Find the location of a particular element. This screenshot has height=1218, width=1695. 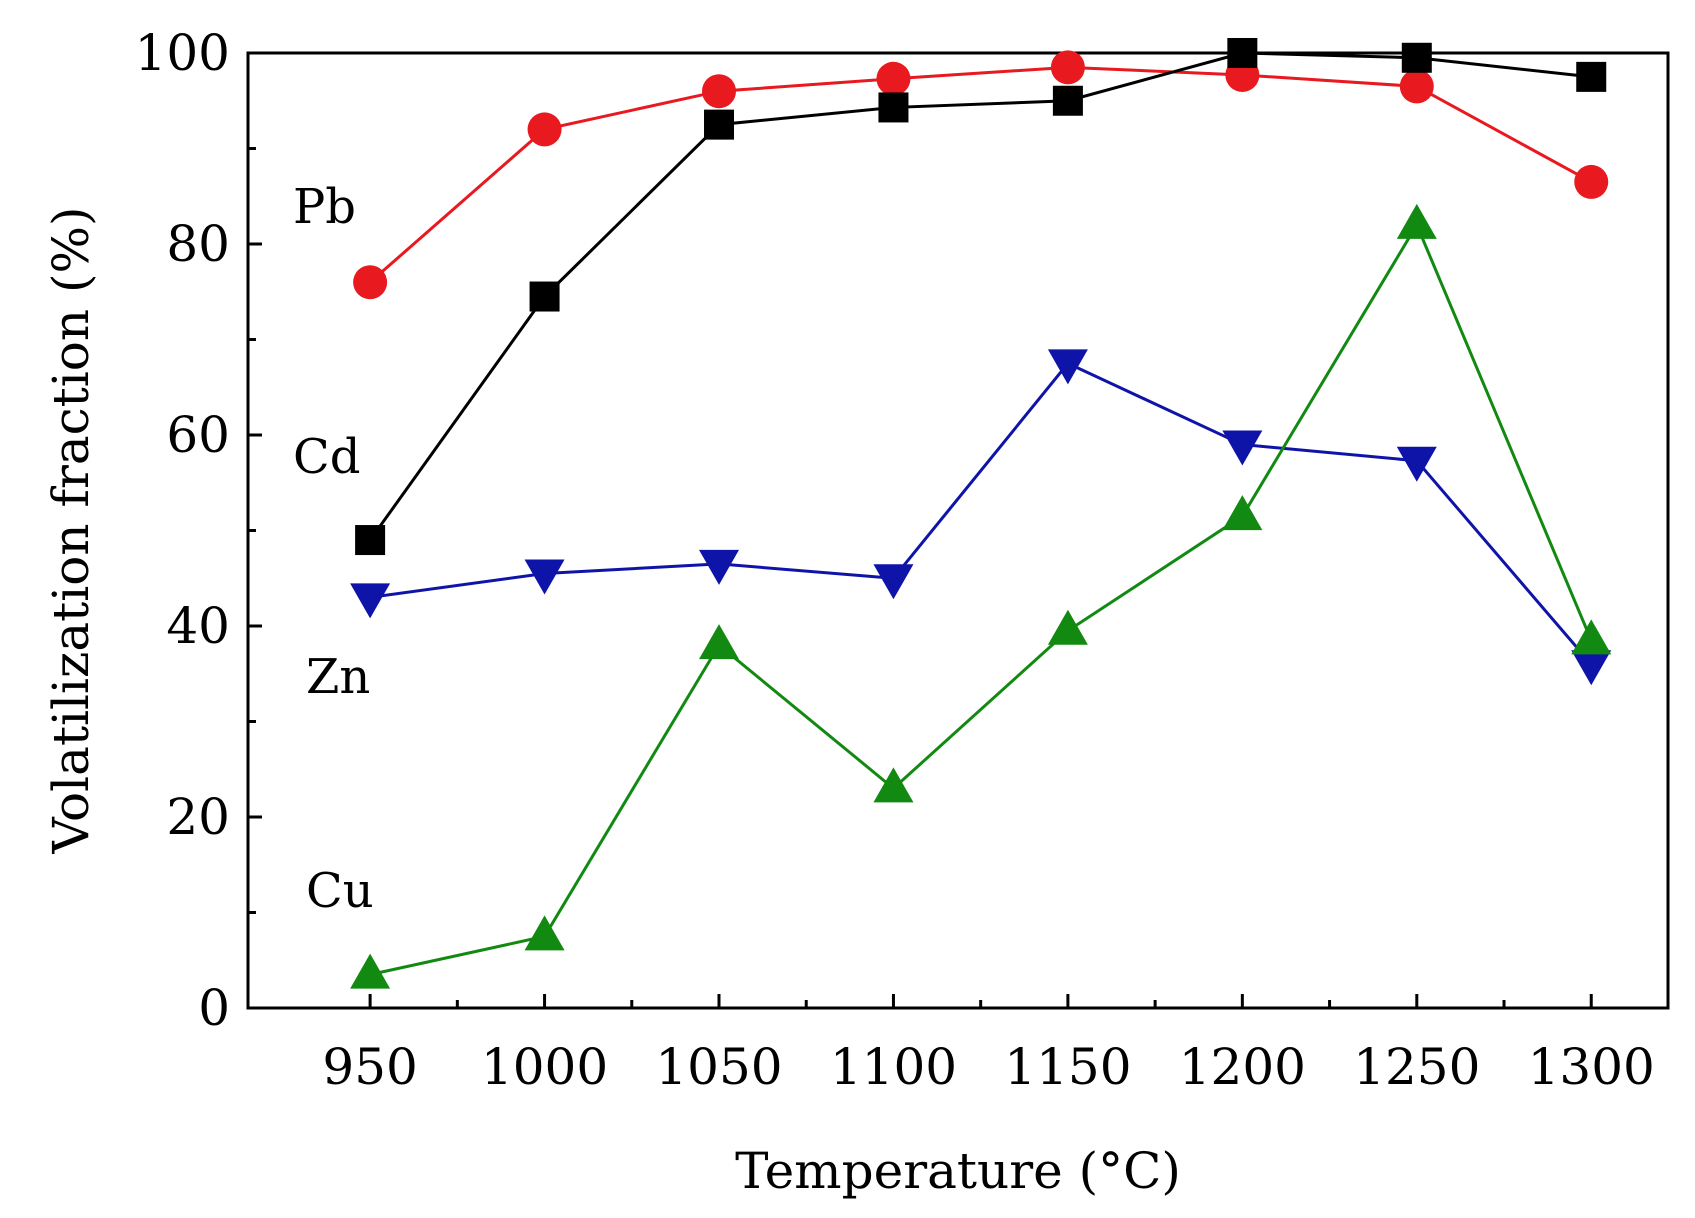

series-label-pb: Pb is located at coordinates (324, 207).